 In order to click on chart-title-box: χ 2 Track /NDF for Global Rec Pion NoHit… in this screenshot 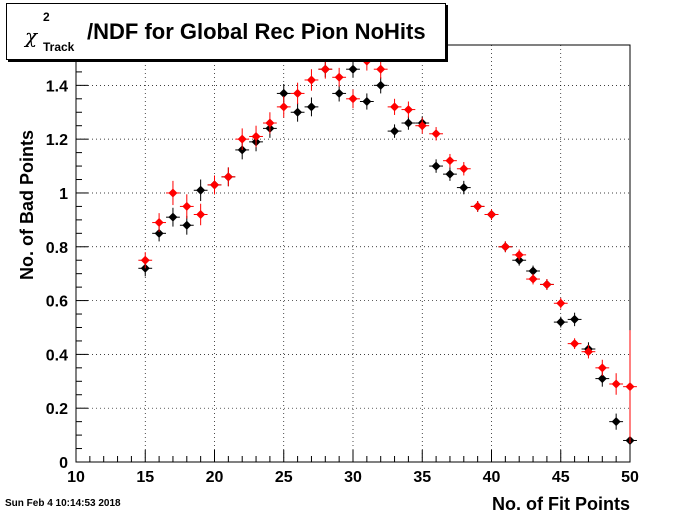, I will do `click(226, 31)`.